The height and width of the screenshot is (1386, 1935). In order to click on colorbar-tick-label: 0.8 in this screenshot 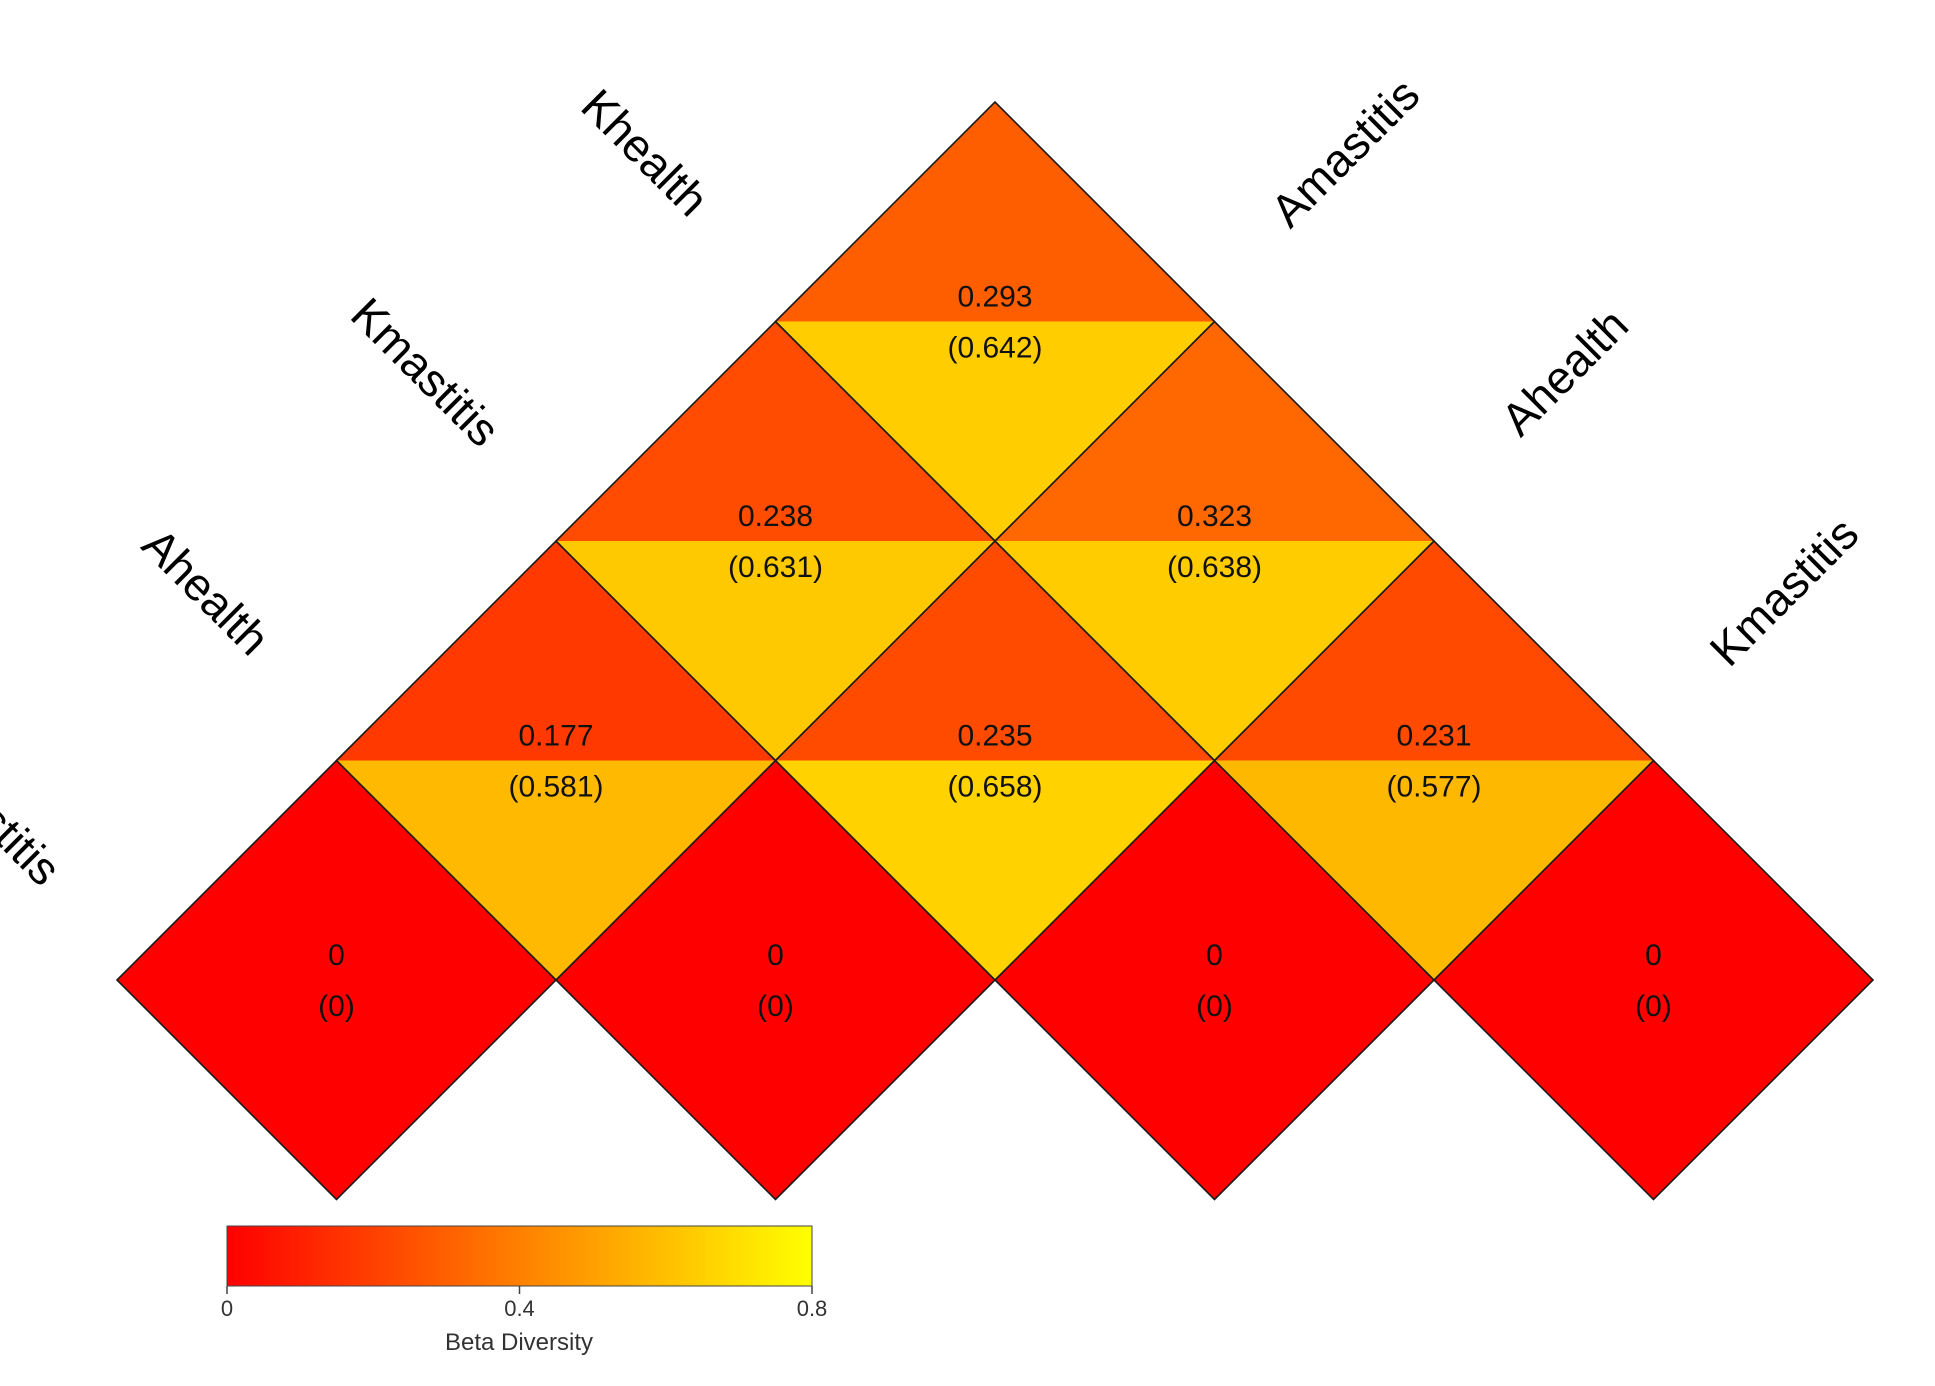, I will do `click(812, 1308)`.